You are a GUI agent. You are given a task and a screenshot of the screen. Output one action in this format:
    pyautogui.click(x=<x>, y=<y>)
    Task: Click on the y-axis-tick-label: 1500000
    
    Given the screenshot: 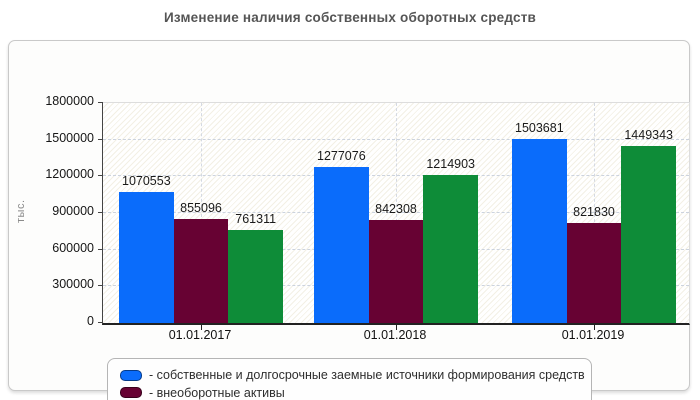 What is the action you would take?
    pyautogui.click(x=69, y=137)
    